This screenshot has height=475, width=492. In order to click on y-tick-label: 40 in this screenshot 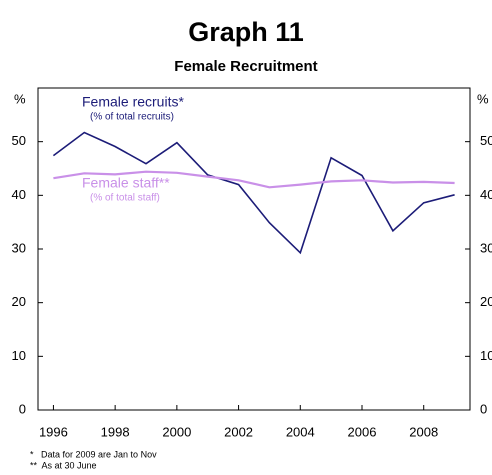, I will do `click(19, 194)`.